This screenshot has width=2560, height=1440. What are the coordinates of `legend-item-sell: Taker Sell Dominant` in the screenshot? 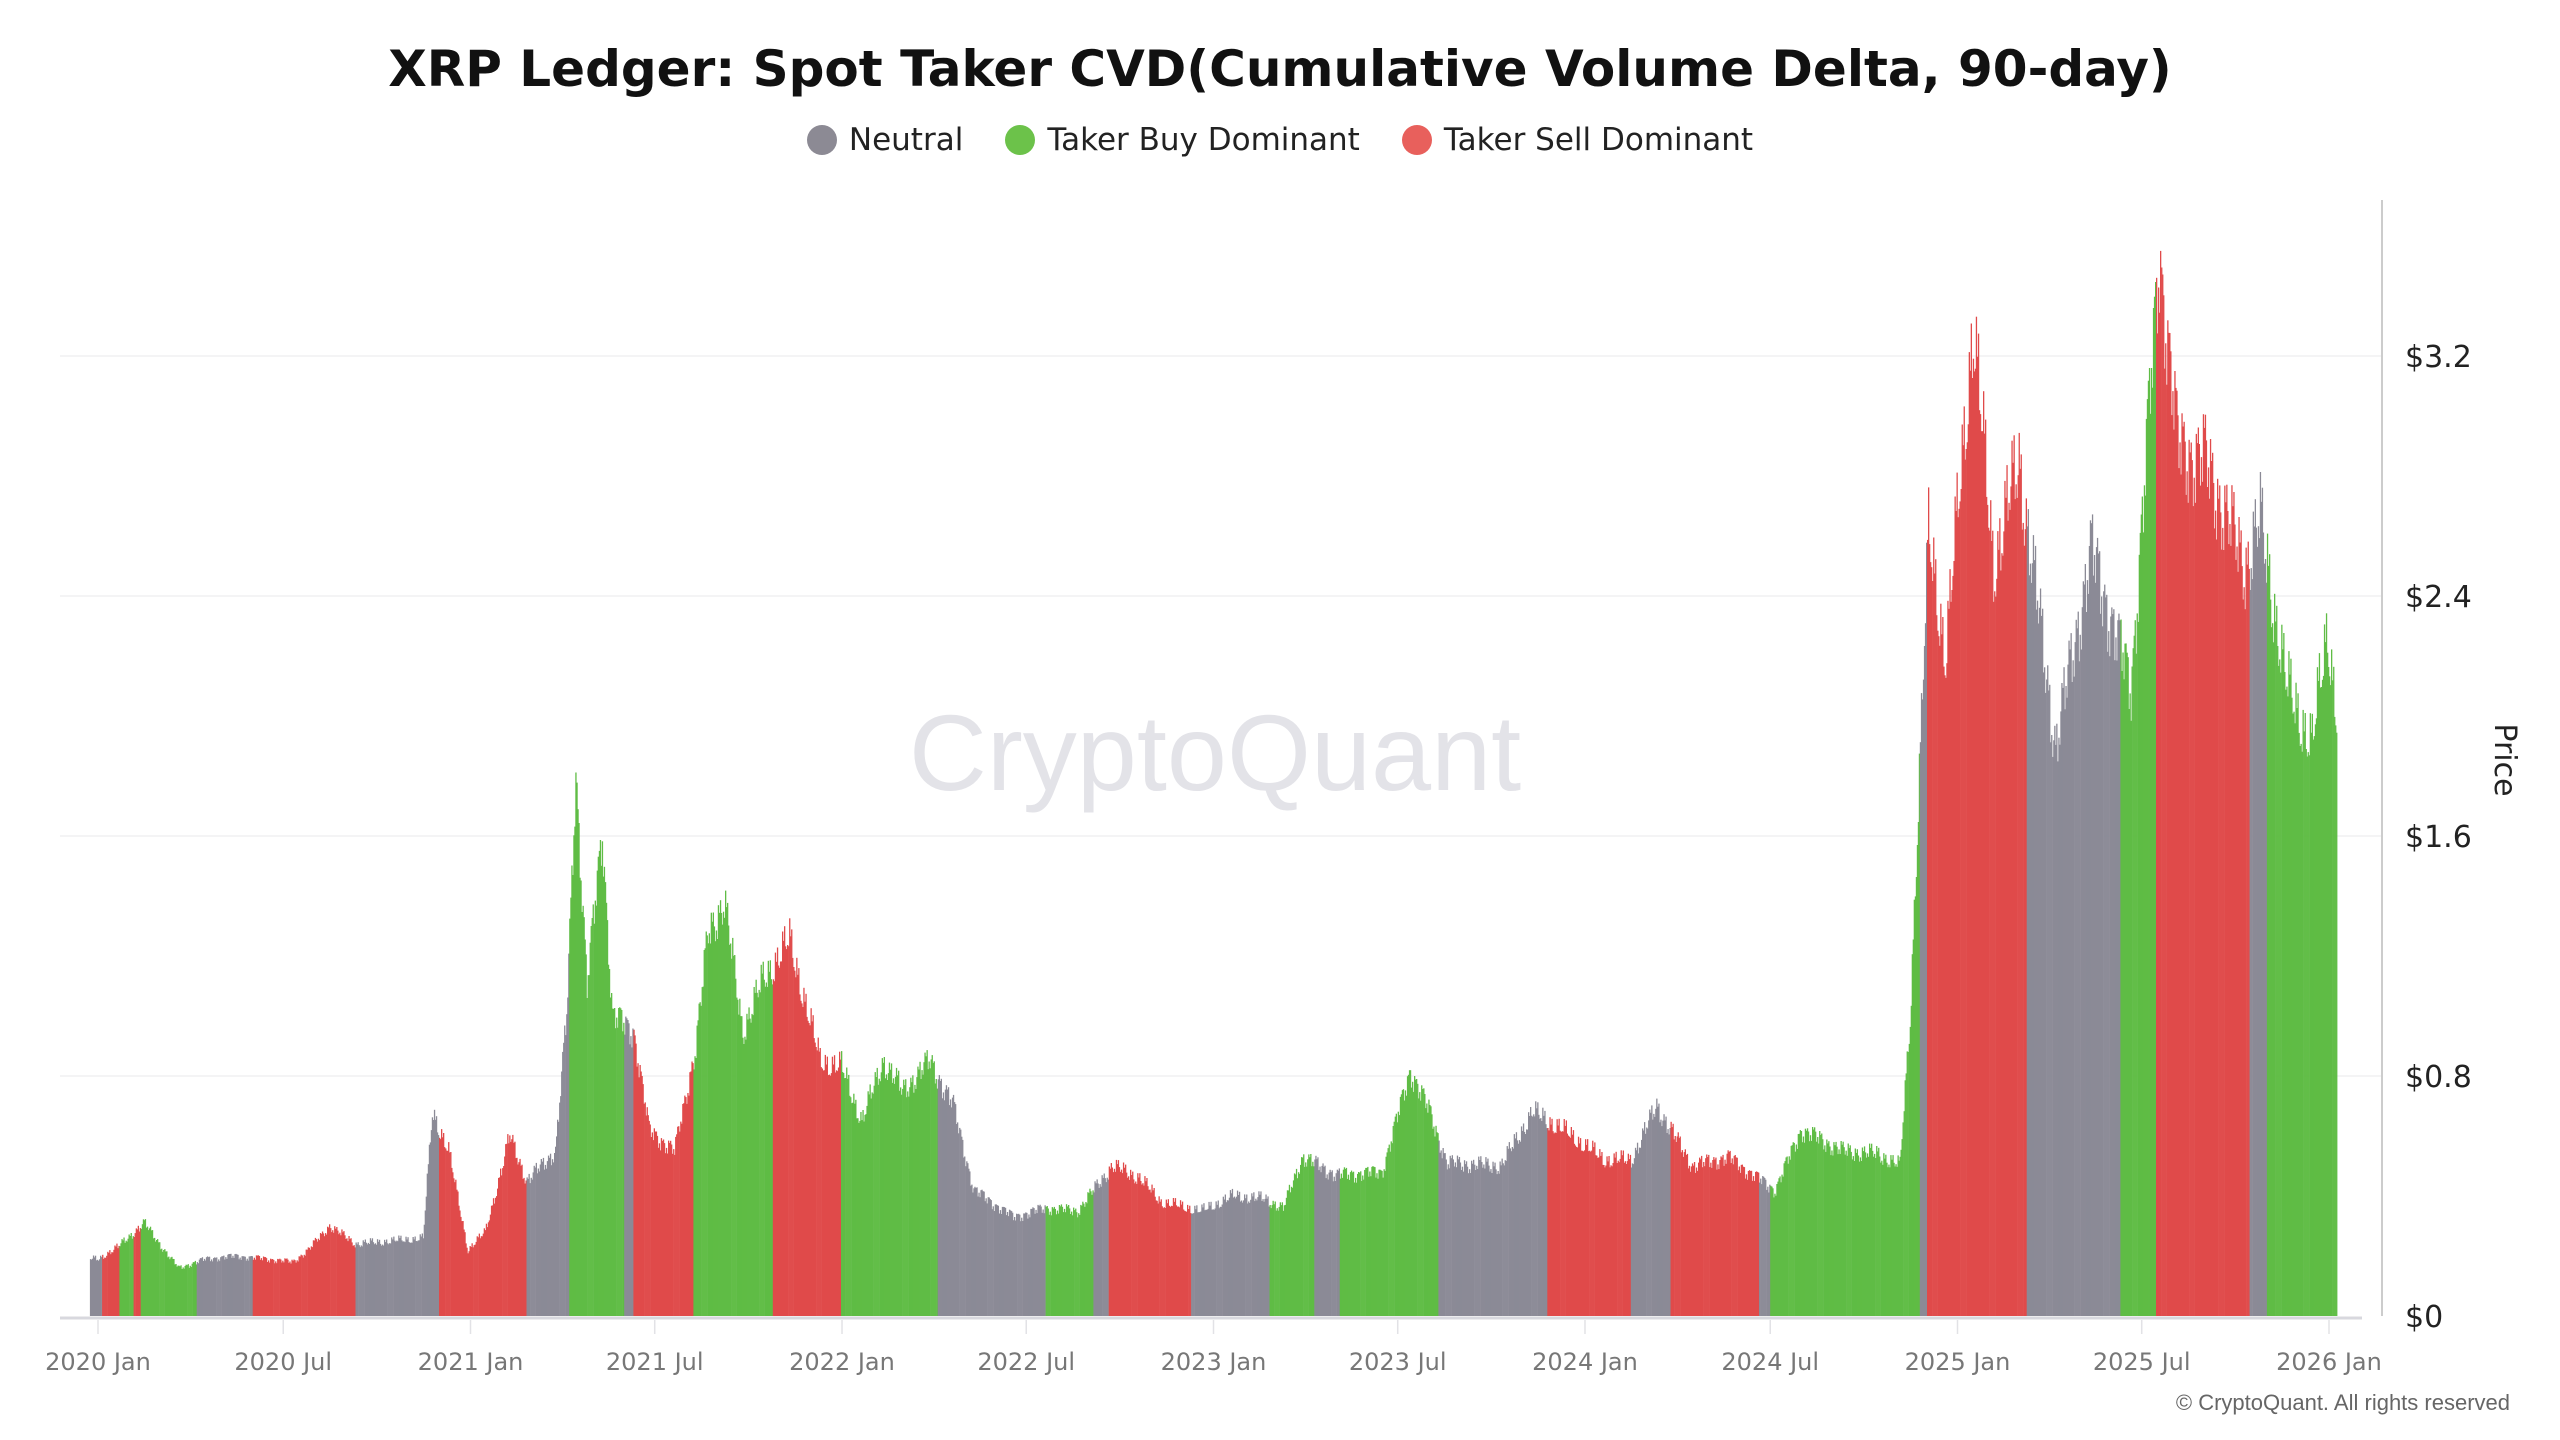 It's located at (1577, 140).